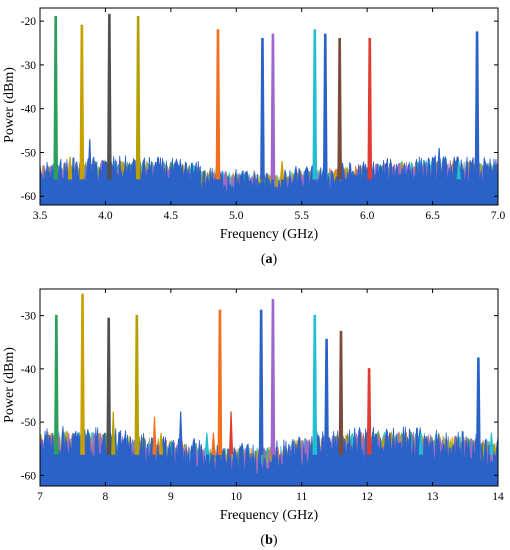  I want to click on x-tick-label: 6.0, so click(367, 216).